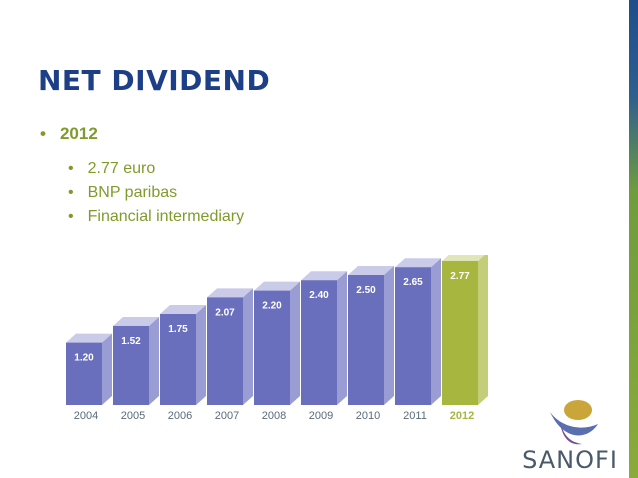  I want to click on sanofi-bird-icon, so click(574, 422).